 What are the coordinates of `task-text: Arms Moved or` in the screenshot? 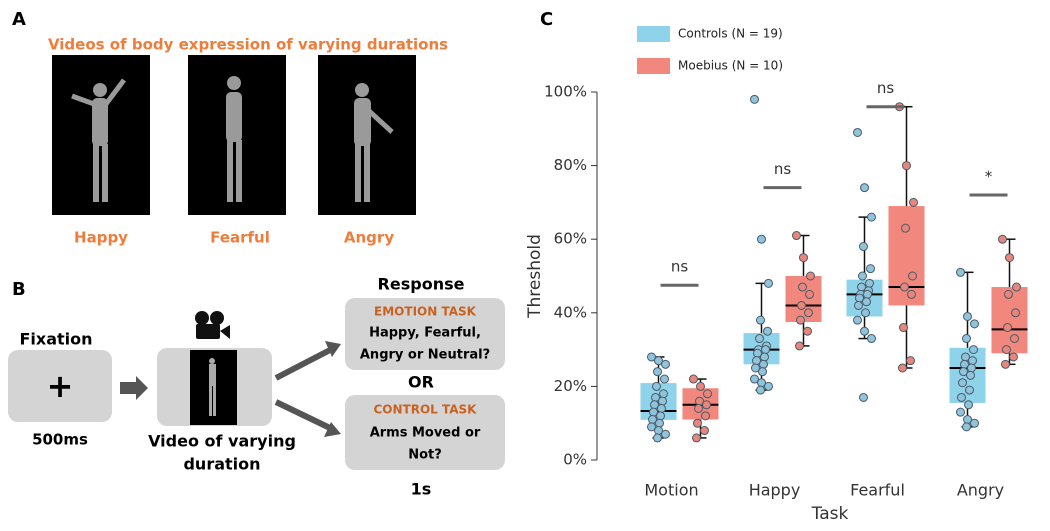 It's located at (425, 433).